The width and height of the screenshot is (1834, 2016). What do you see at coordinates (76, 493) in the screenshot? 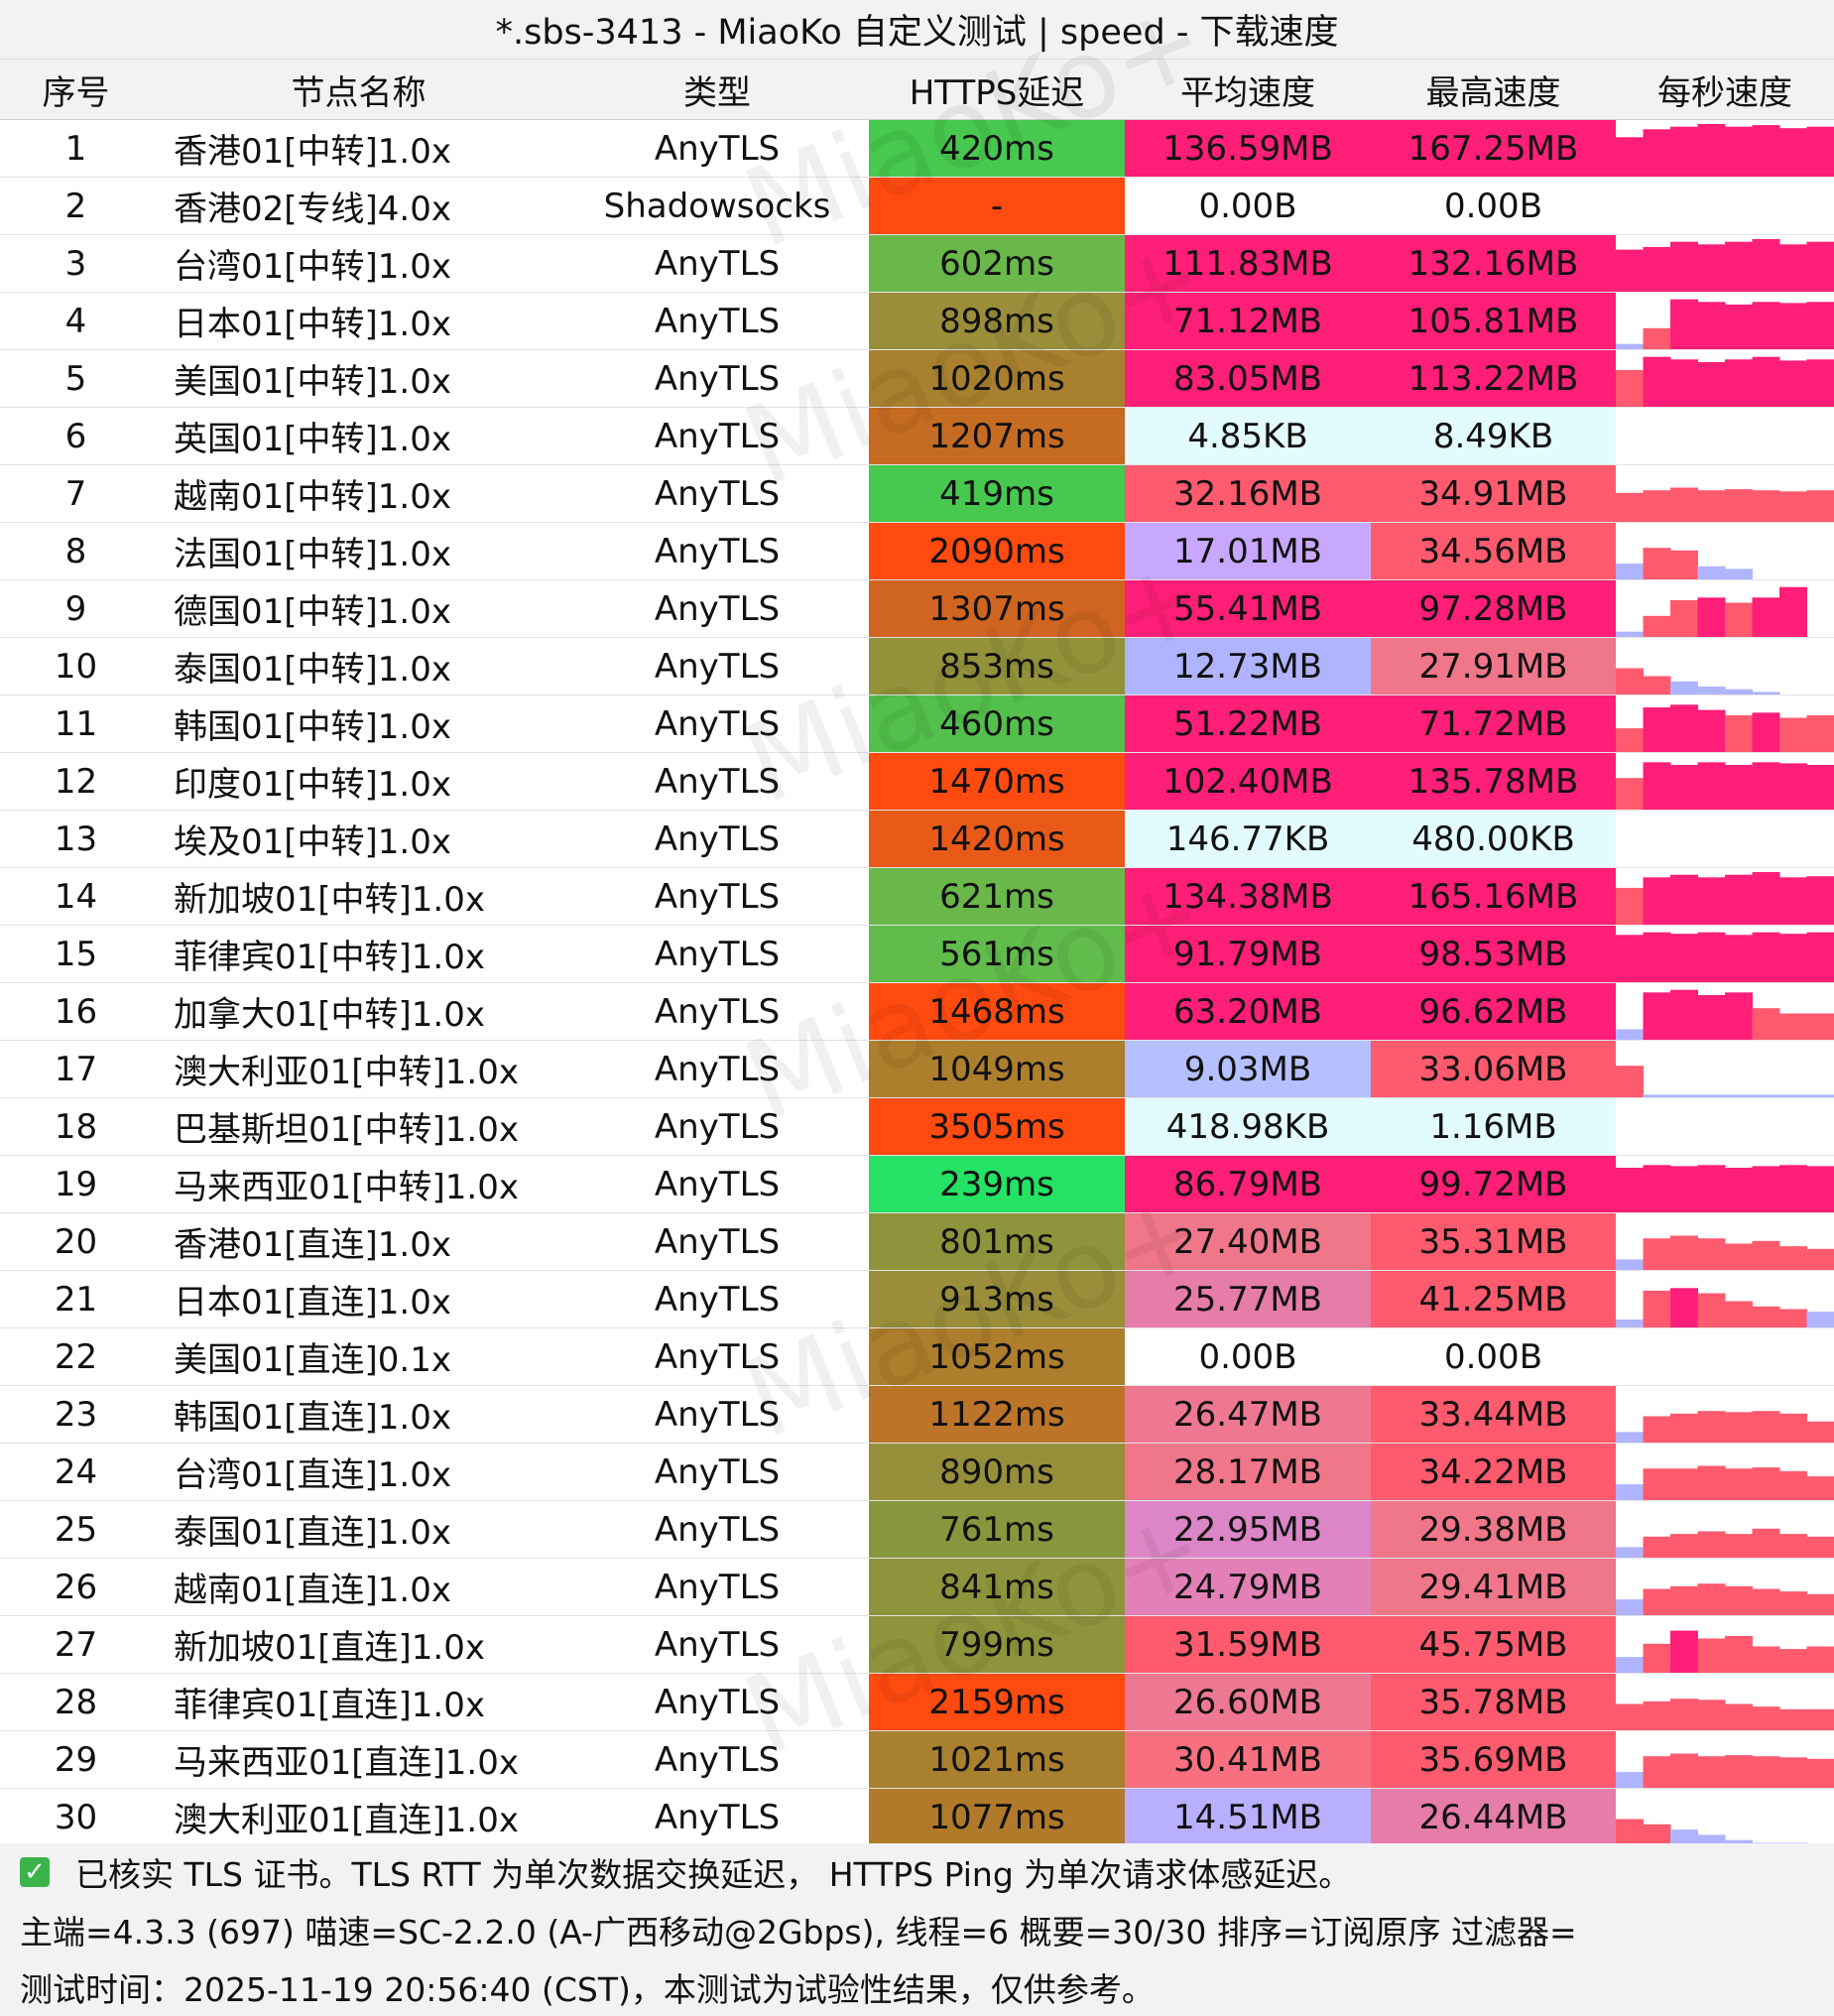
I see `row-index: 7` at bounding box center [76, 493].